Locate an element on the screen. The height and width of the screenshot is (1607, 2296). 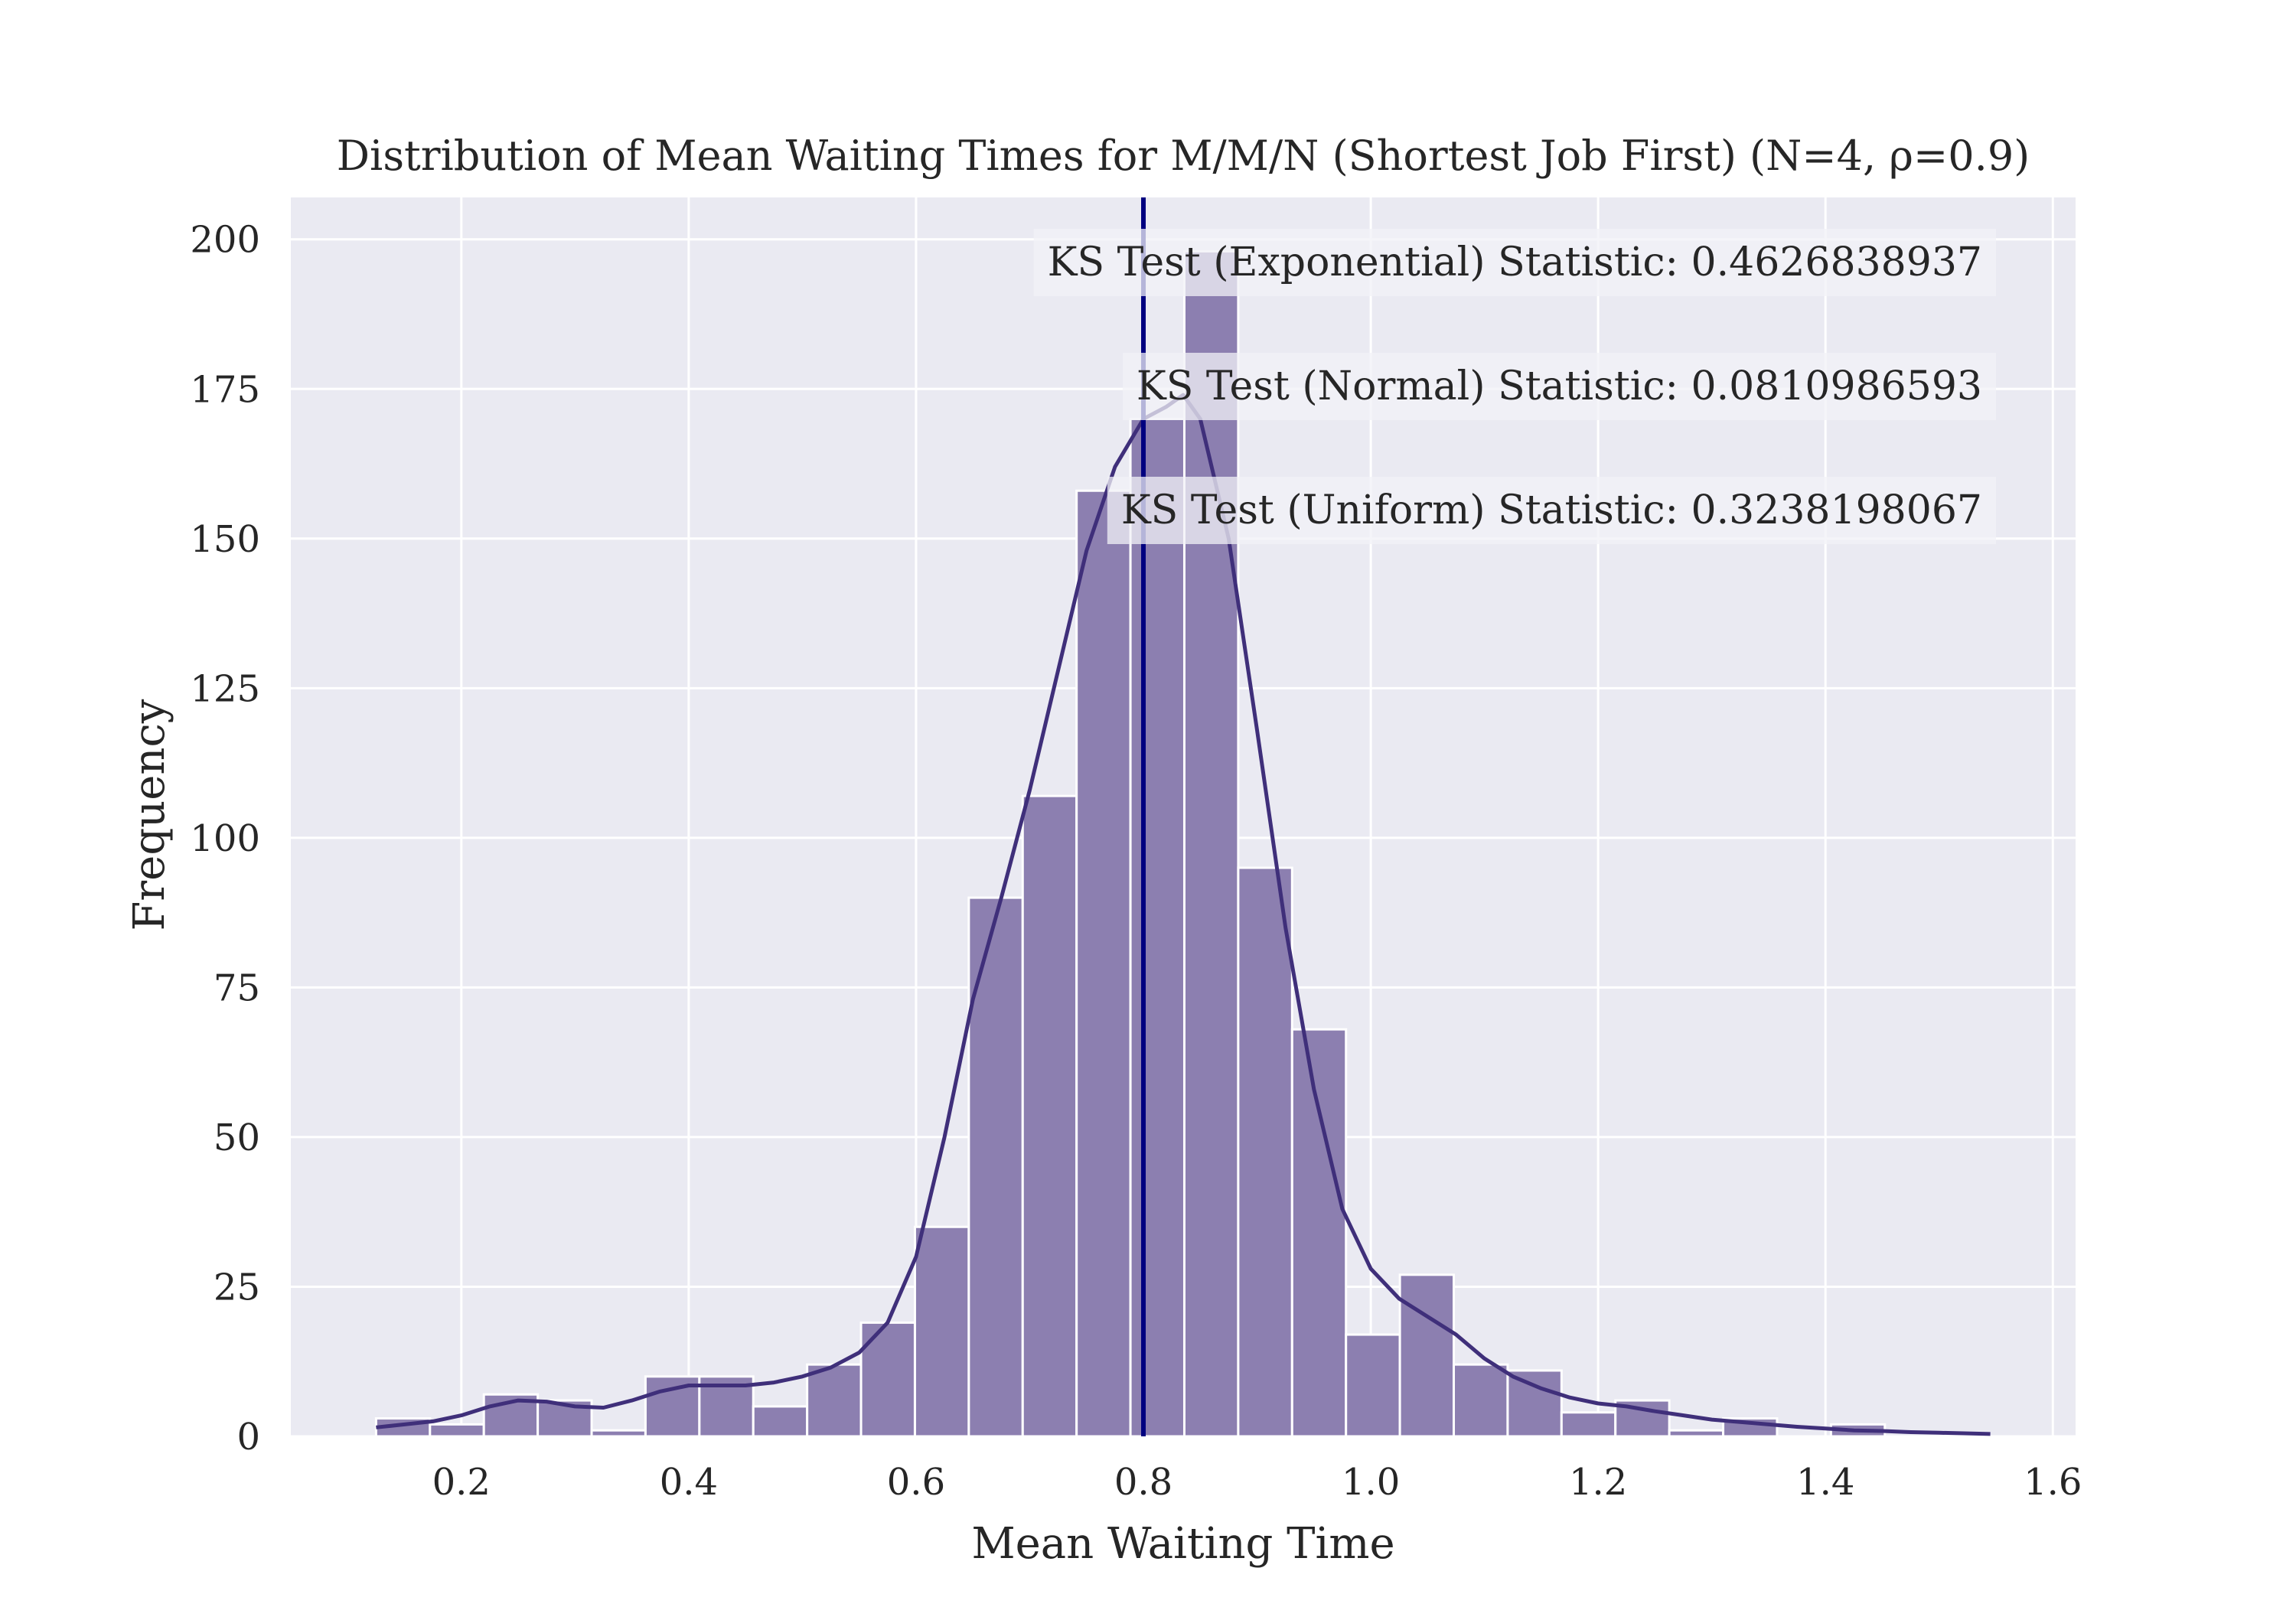
y-tick-label: 150 is located at coordinates (225, 539).